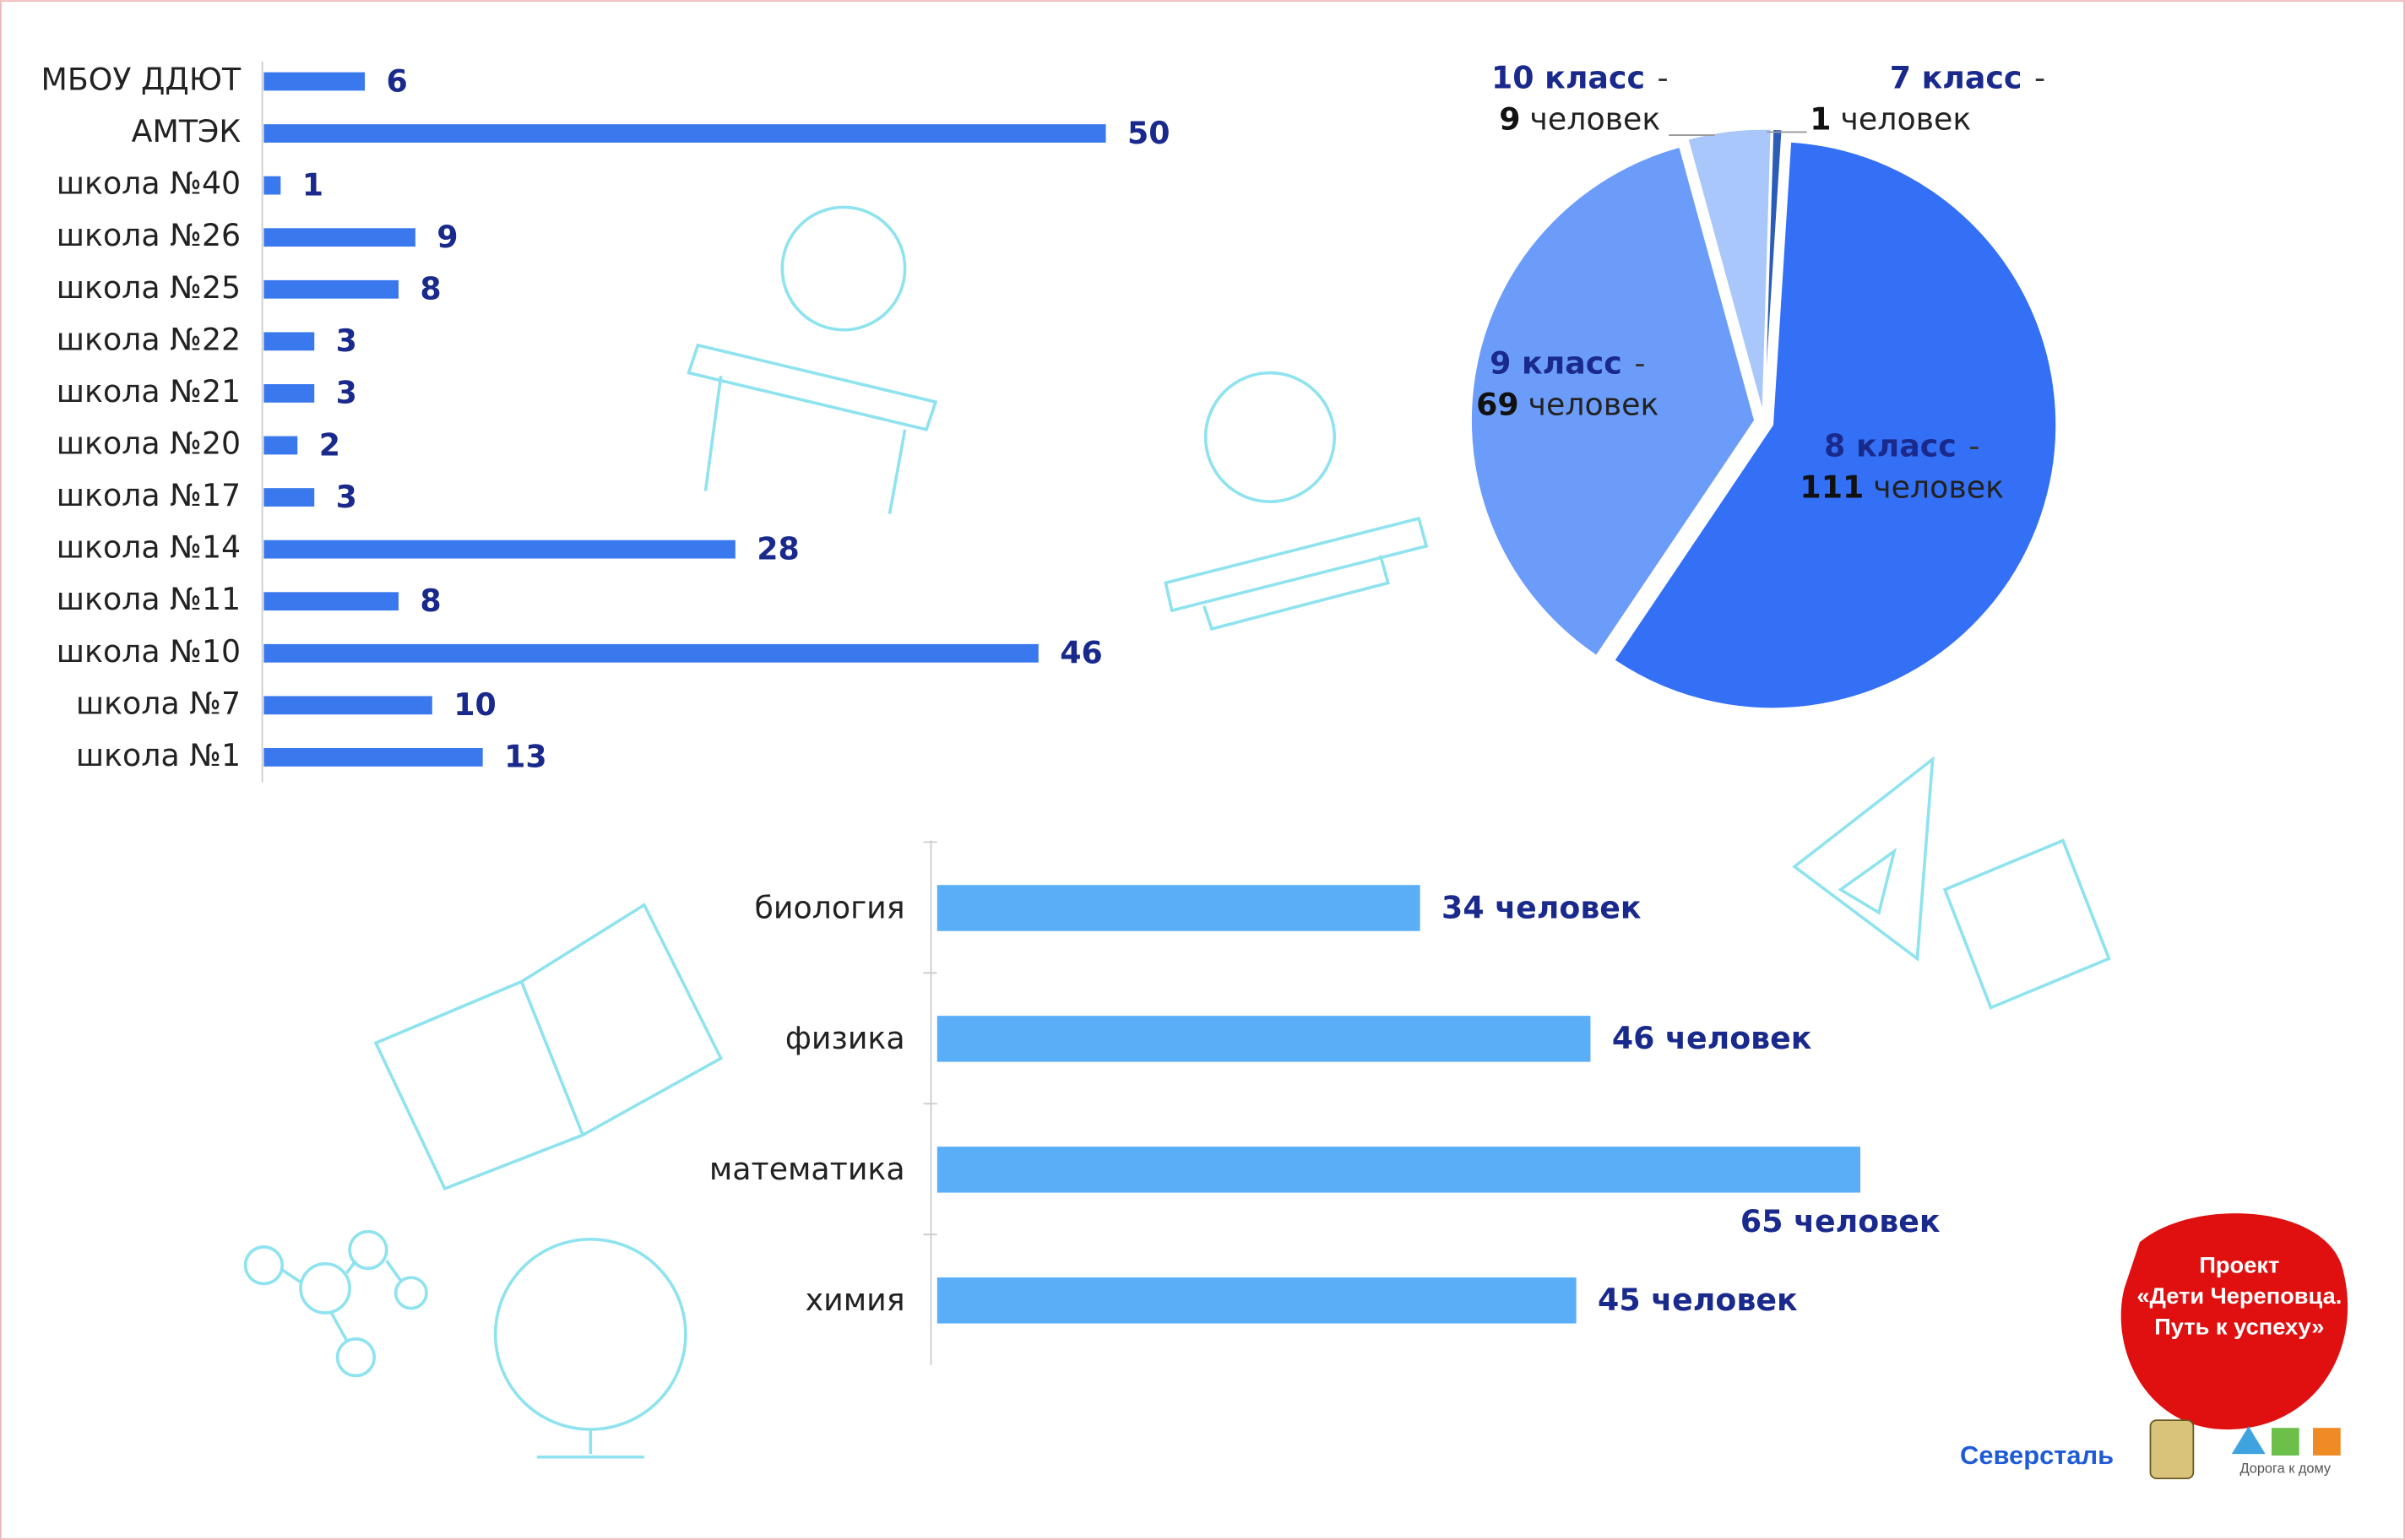  I want to click on slice-label: 69 человек, so click(1567, 405).